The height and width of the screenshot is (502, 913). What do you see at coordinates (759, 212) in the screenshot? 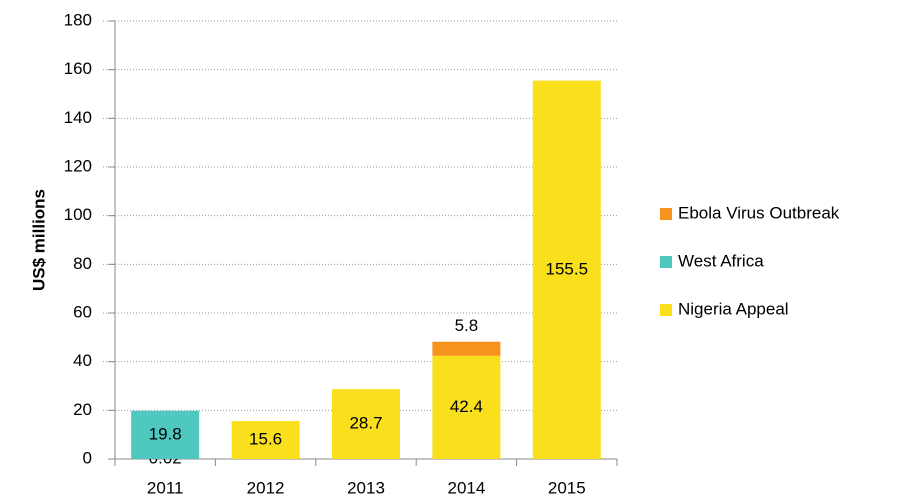
I see `legend-label: Ebola Virus Outbreak` at bounding box center [759, 212].